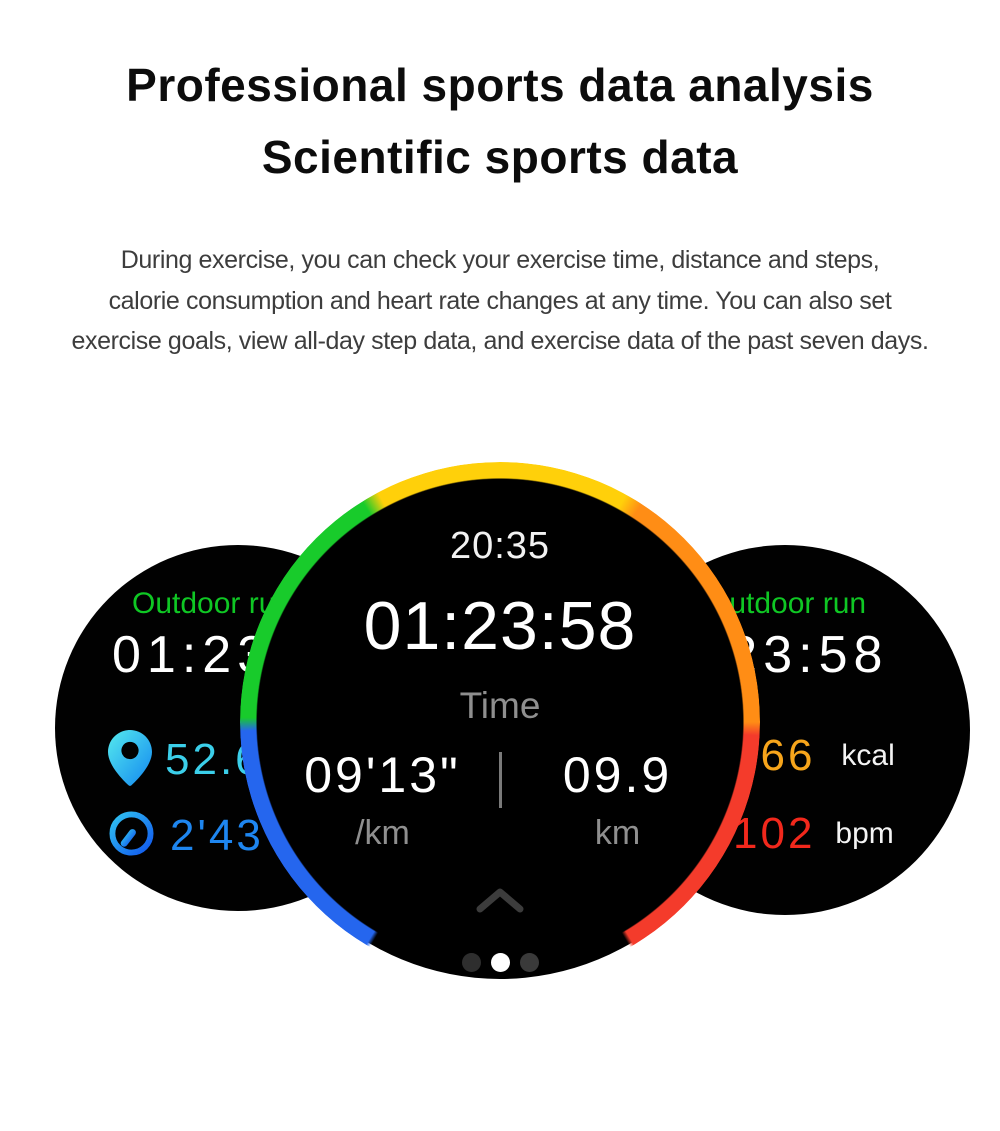  Describe the element at coordinates (813, 834) in the screenshot. I see `heart-rate-row: 102 bpm` at that location.